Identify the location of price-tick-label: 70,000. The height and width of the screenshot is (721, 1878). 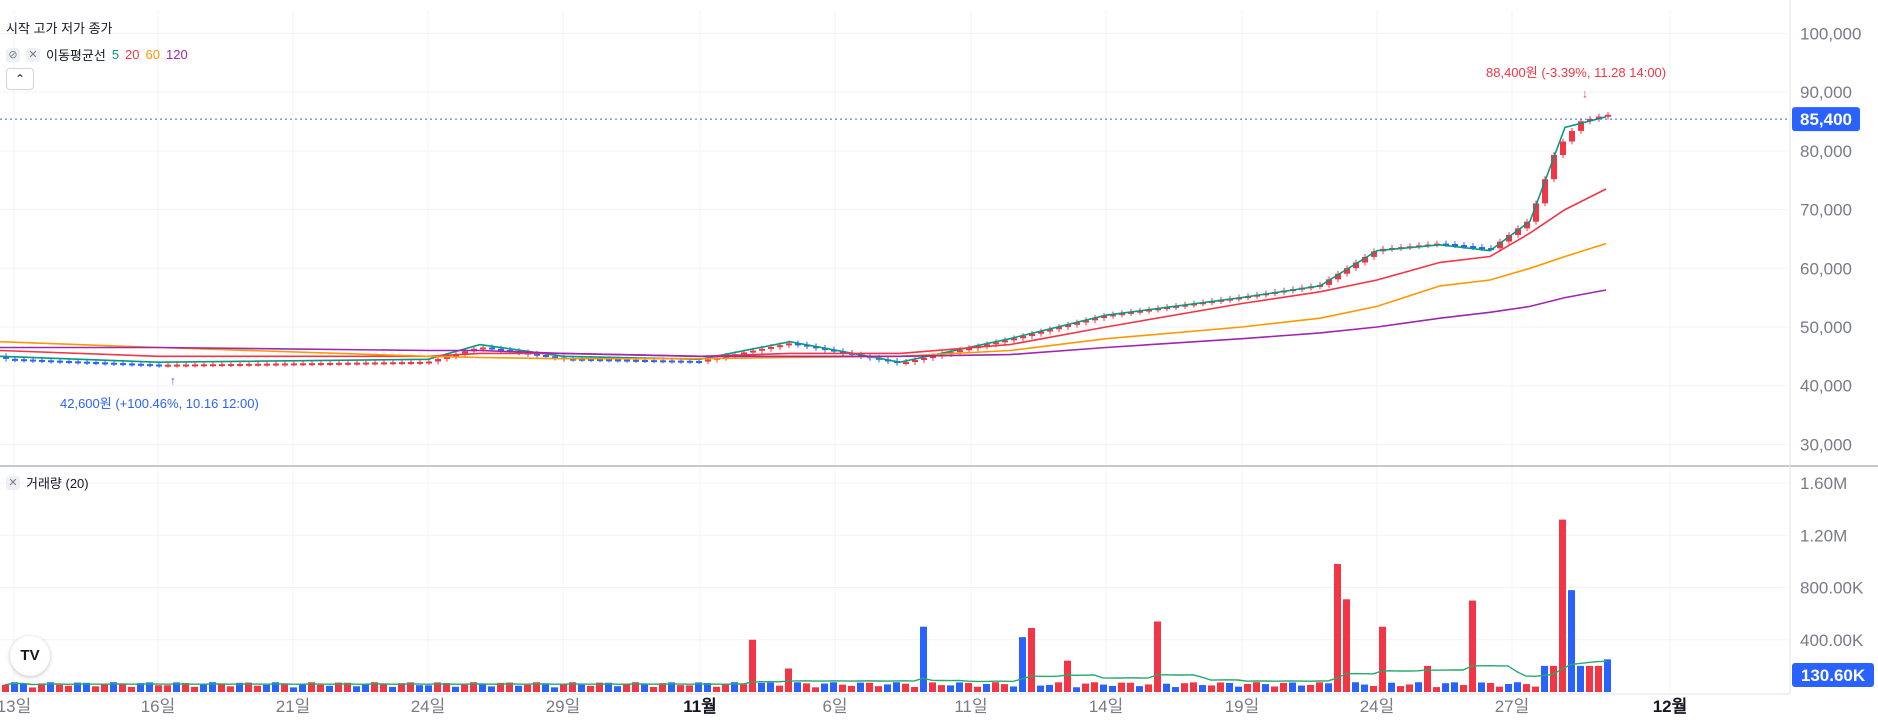
(1826, 210).